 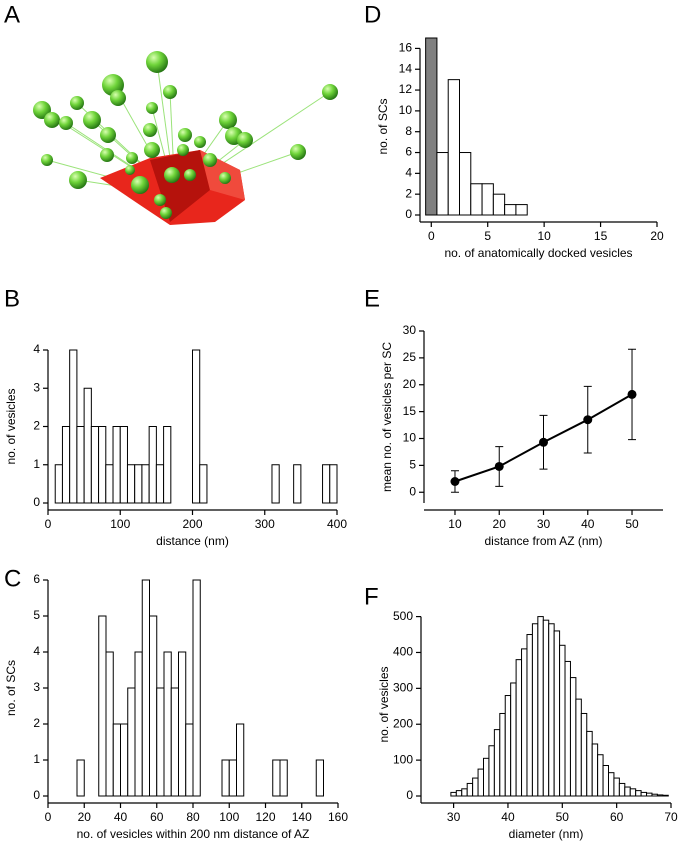 I want to click on y-tick-label: 8, so click(x=408, y=131).